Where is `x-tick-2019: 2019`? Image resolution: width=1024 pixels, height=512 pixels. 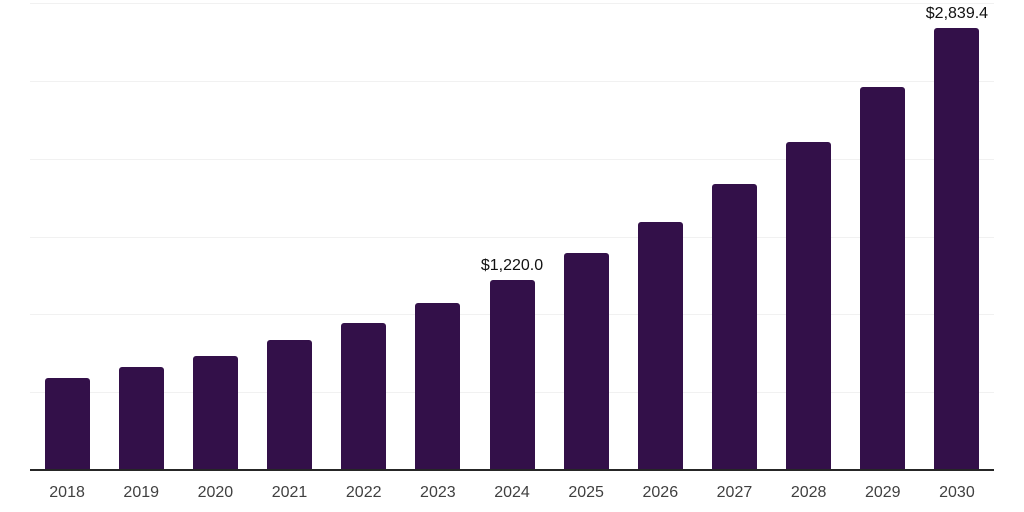
x-tick-2019: 2019 is located at coordinates (141, 492).